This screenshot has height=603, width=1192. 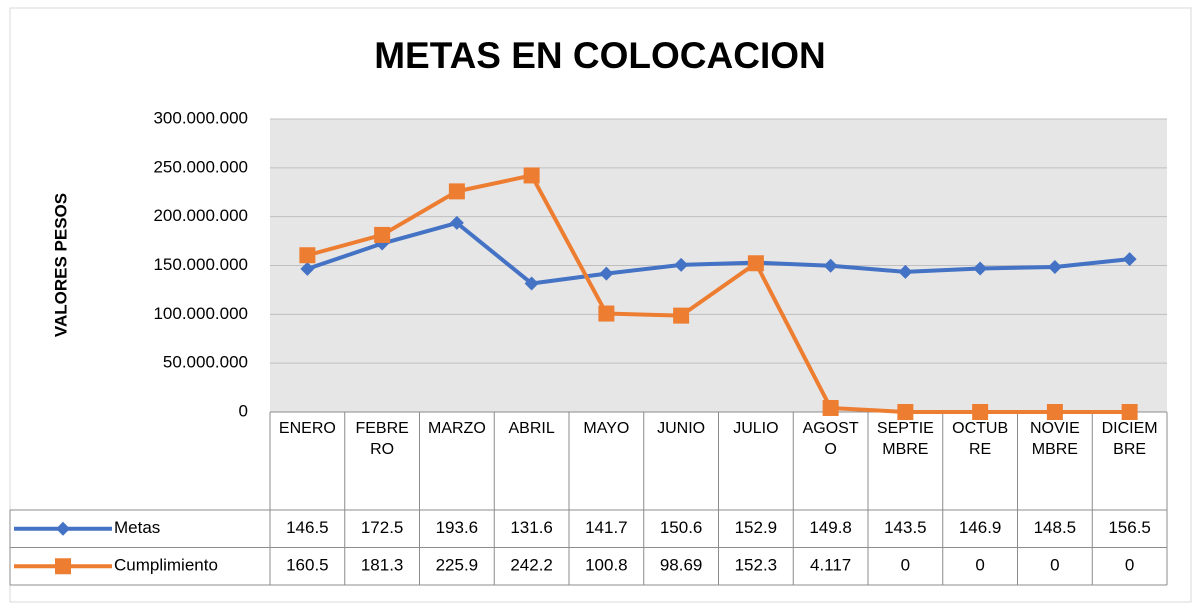 I want to click on table-value: 150.6, so click(x=681, y=527).